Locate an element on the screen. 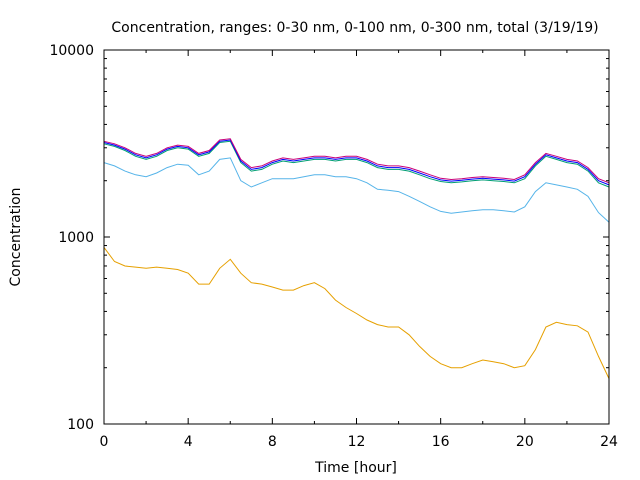 The image size is (640, 480). x-tick-label: 20 is located at coordinates (525, 442).